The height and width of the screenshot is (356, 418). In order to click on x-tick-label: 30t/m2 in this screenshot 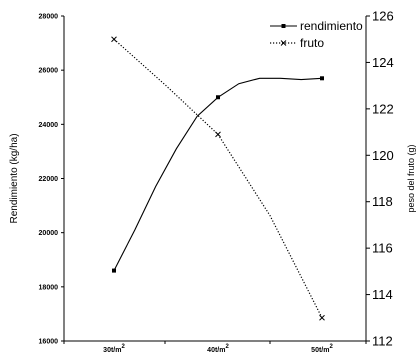, I will do `click(114, 349)`.